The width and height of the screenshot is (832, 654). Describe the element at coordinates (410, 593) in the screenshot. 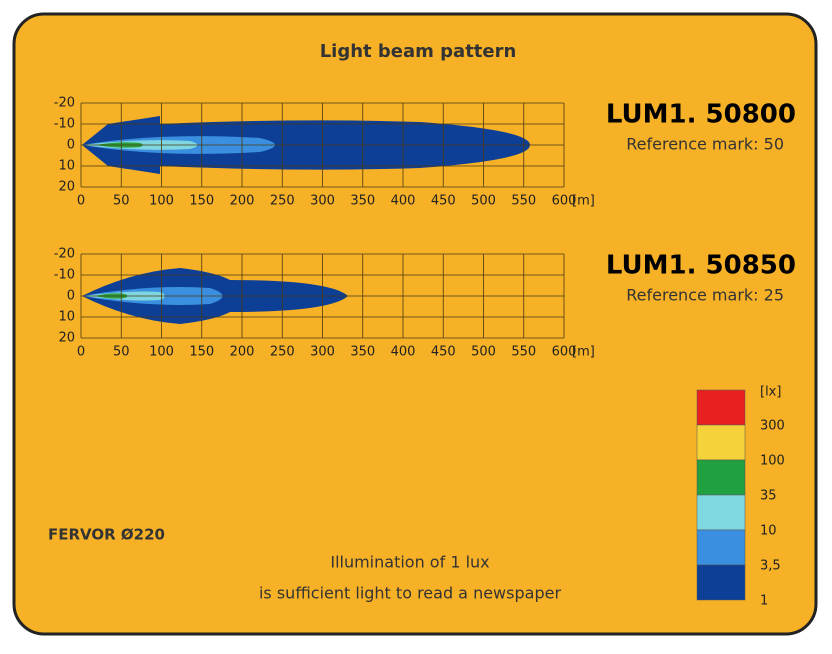

I see `note: is sufficient light to read a newspaper` at that location.